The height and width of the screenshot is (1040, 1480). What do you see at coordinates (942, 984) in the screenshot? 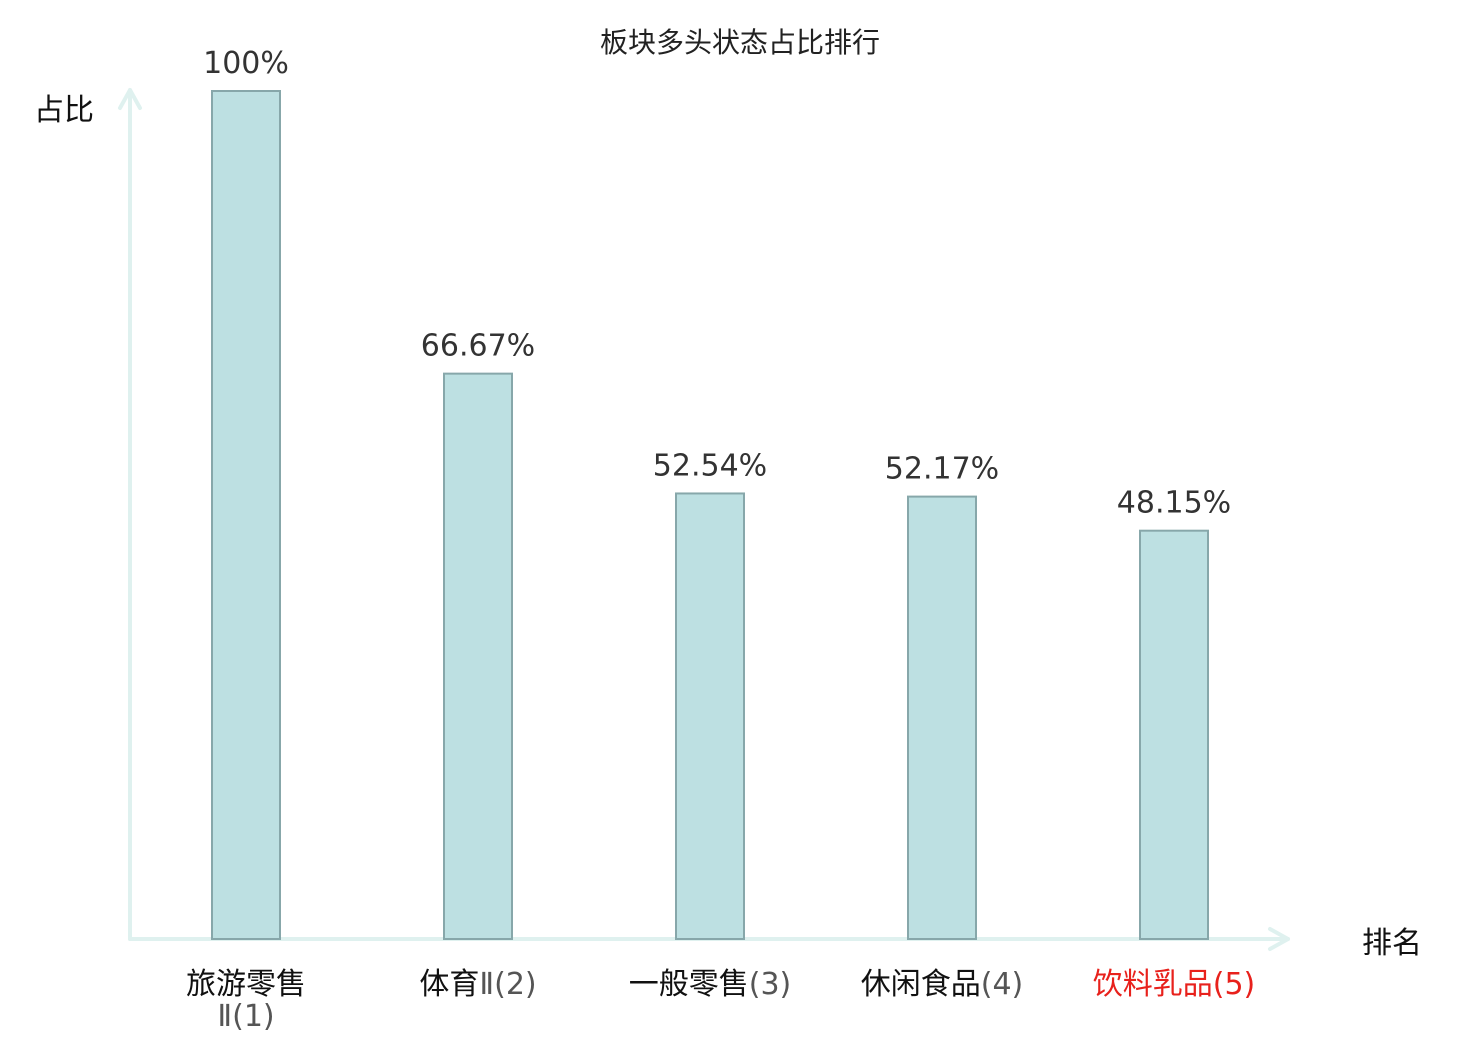
I see `x-tick-label-4: 休闲食品(4)` at bounding box center [942, 984].